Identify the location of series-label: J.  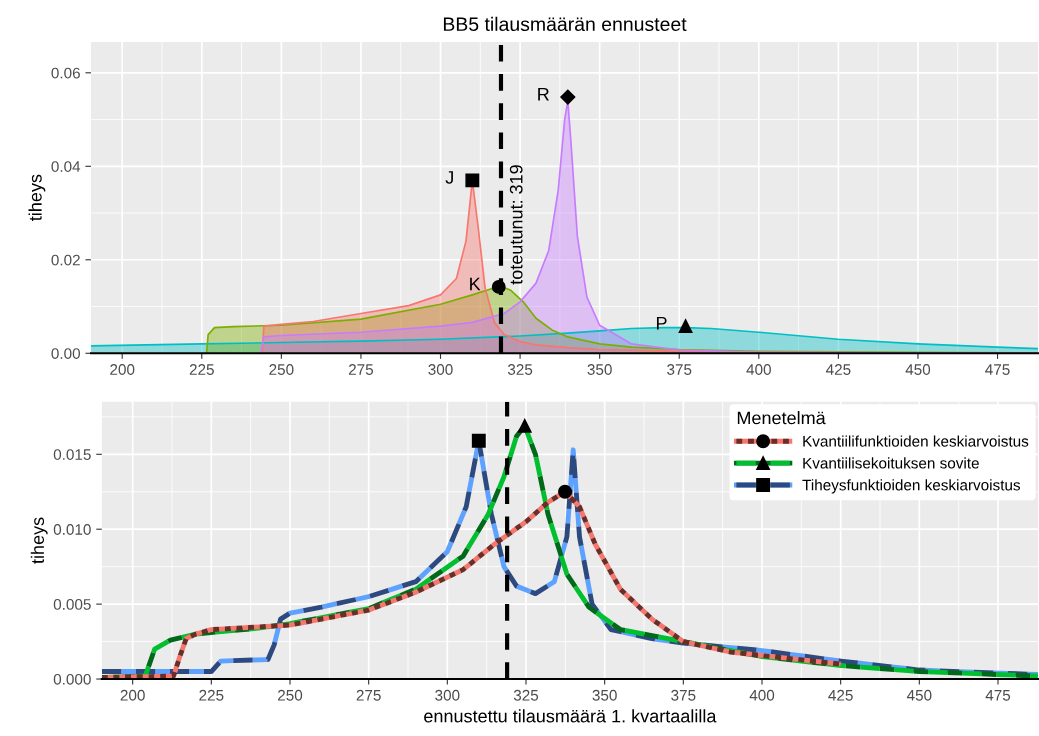
(449, 177).